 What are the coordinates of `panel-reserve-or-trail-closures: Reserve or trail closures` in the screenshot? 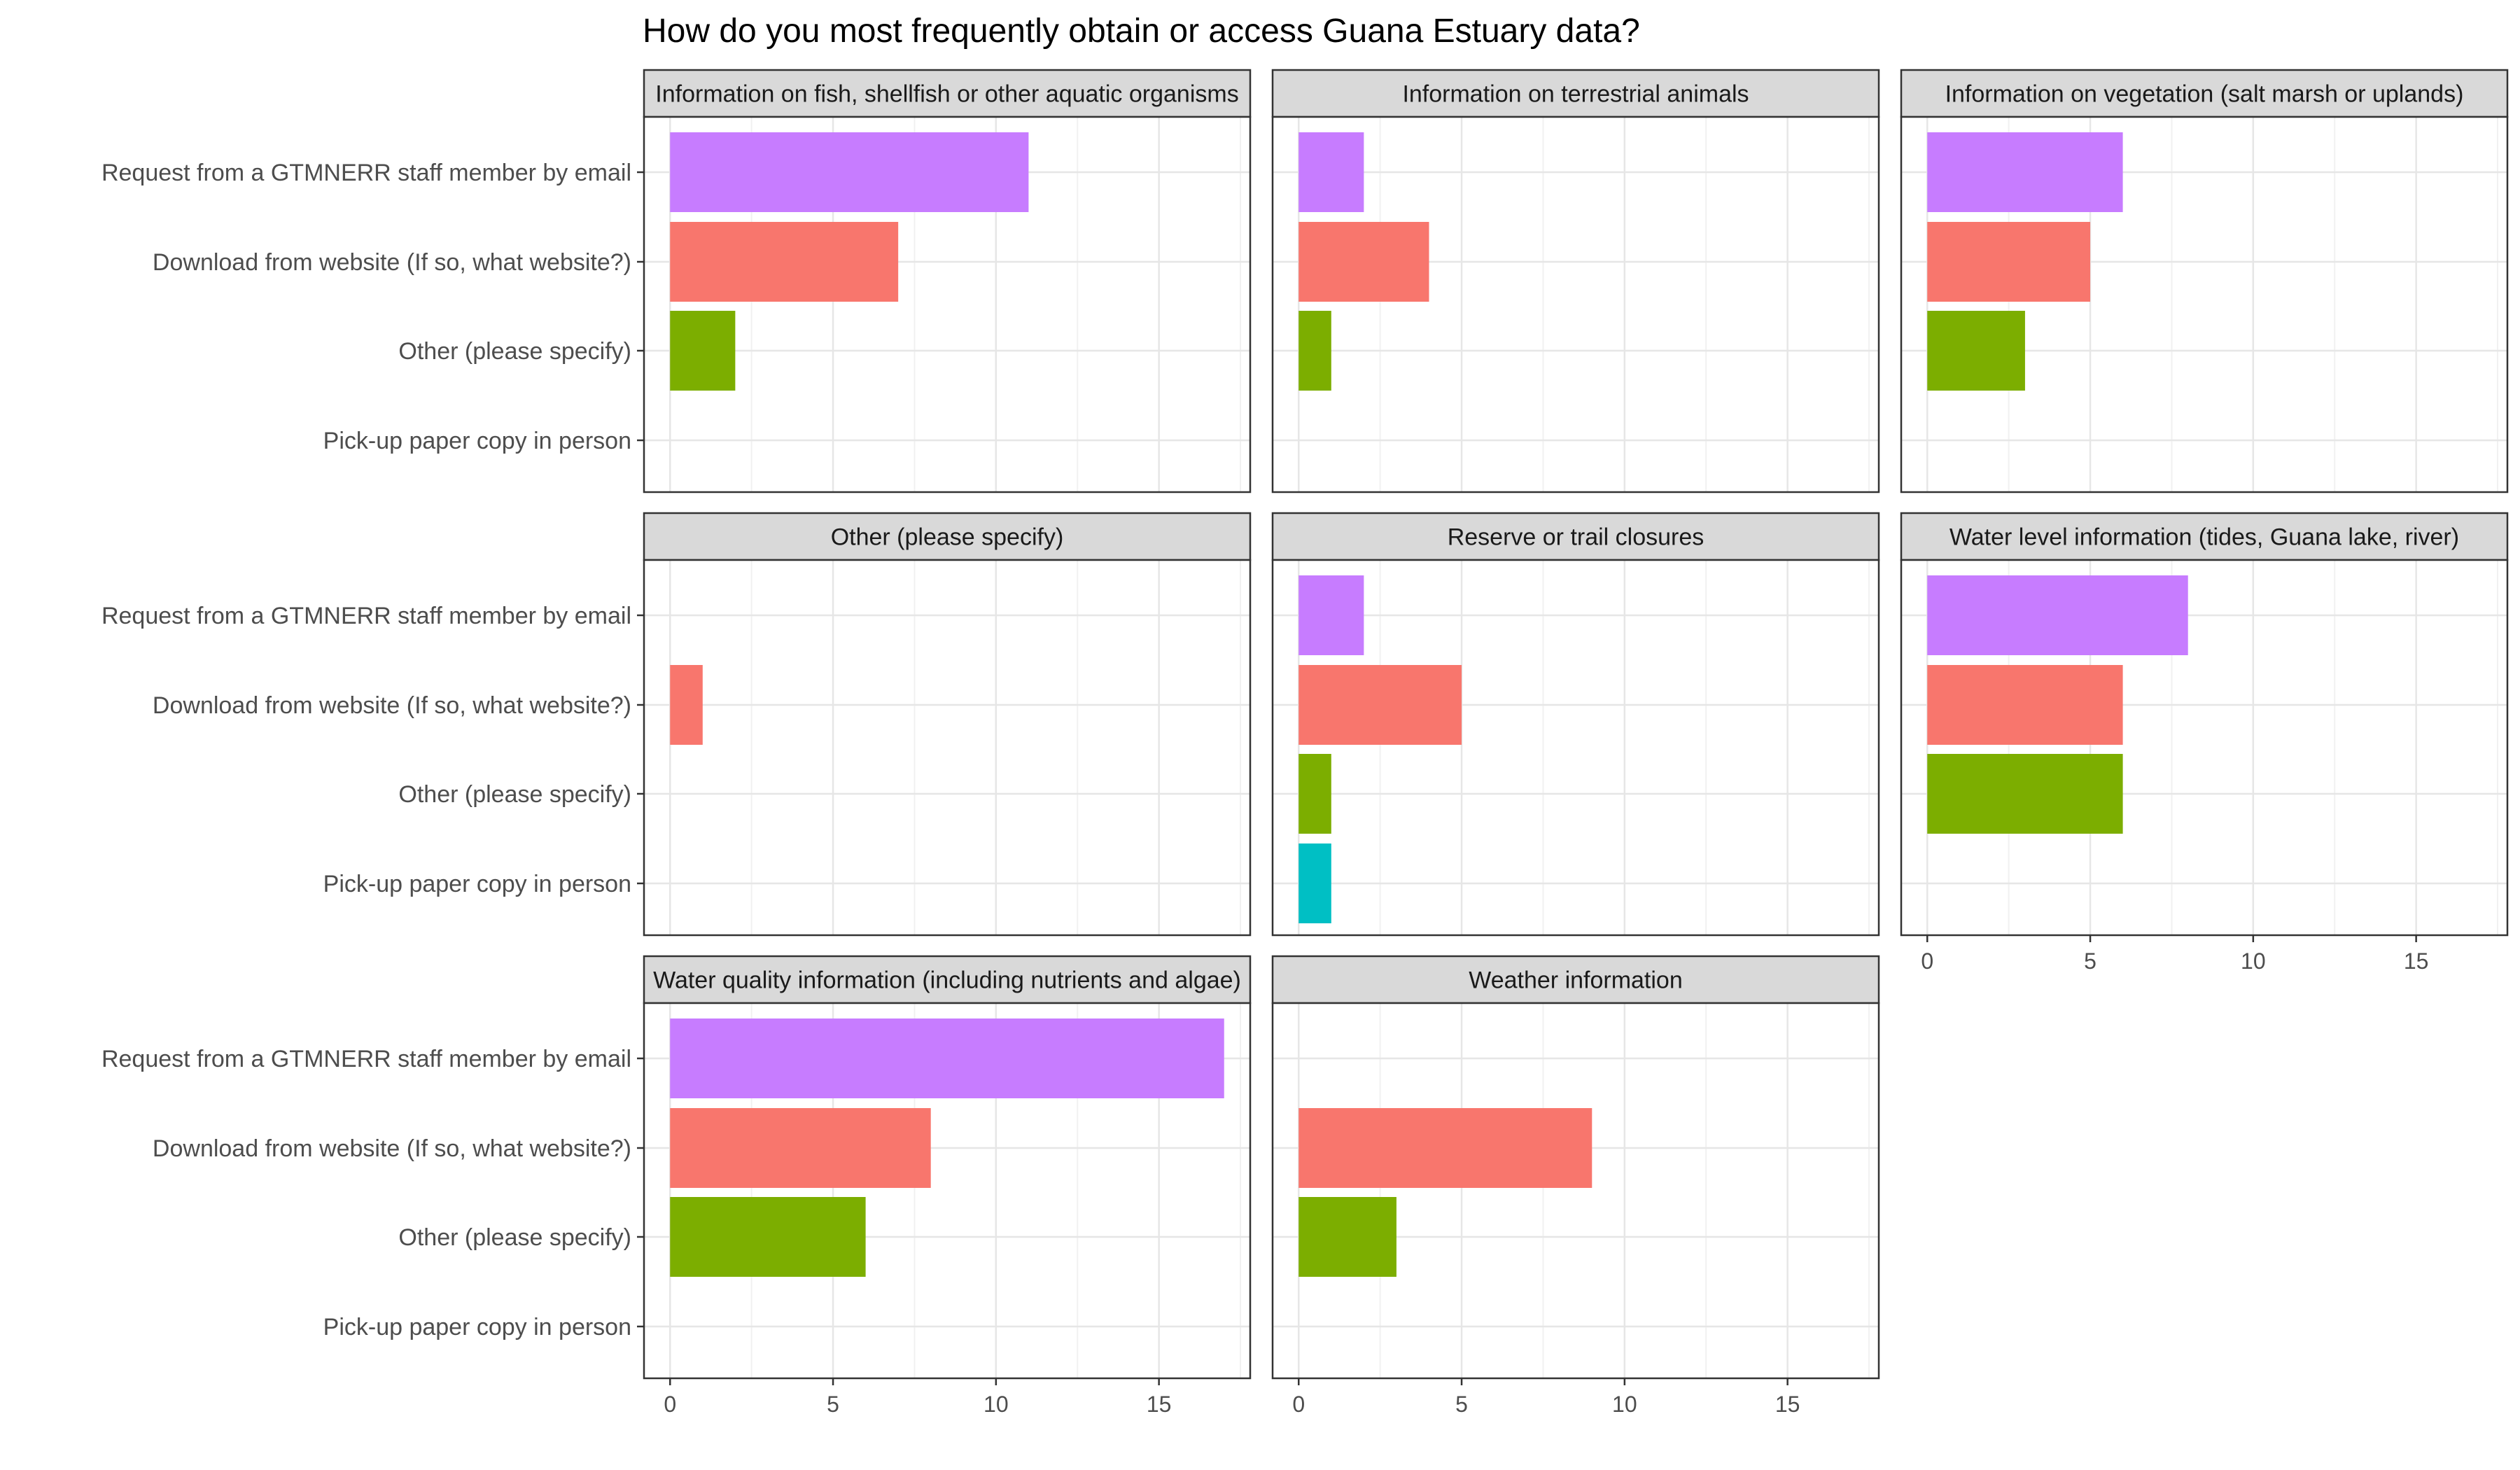 It's located at (1575, 724).